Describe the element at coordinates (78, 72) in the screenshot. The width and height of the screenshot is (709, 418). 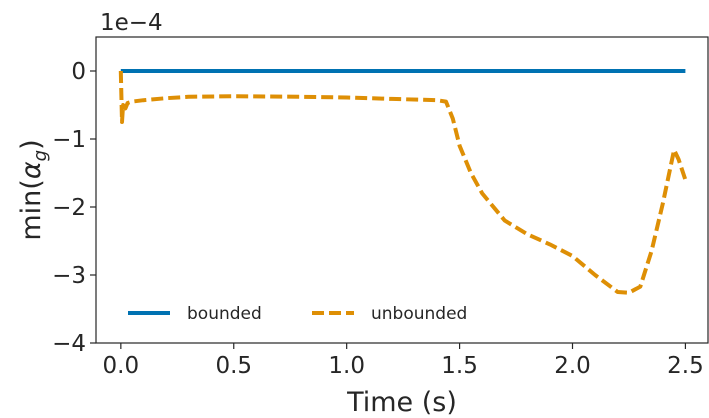
I see `y-tick-label: 0` at that location.